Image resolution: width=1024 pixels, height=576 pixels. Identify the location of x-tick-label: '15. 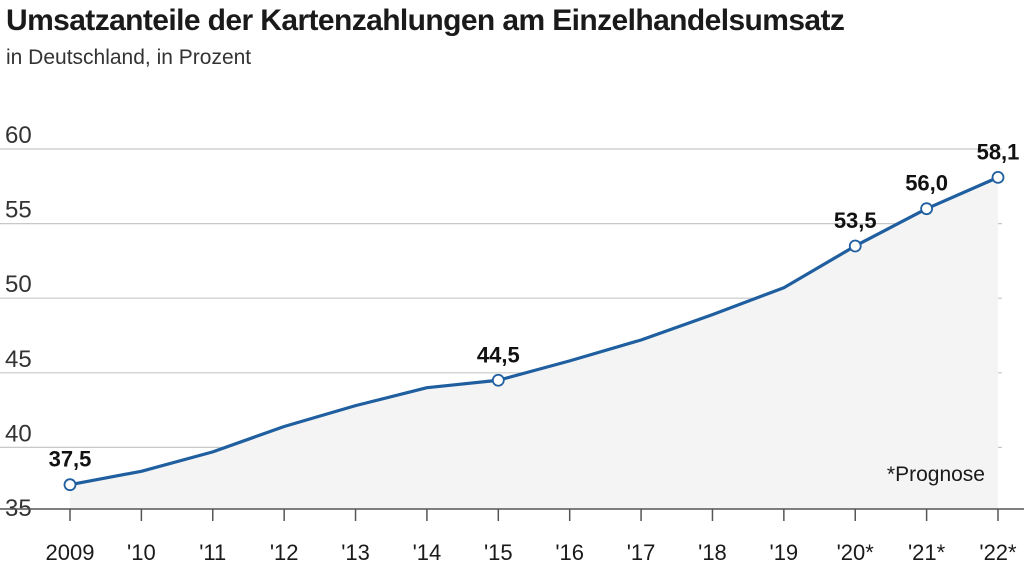
(498, 552).